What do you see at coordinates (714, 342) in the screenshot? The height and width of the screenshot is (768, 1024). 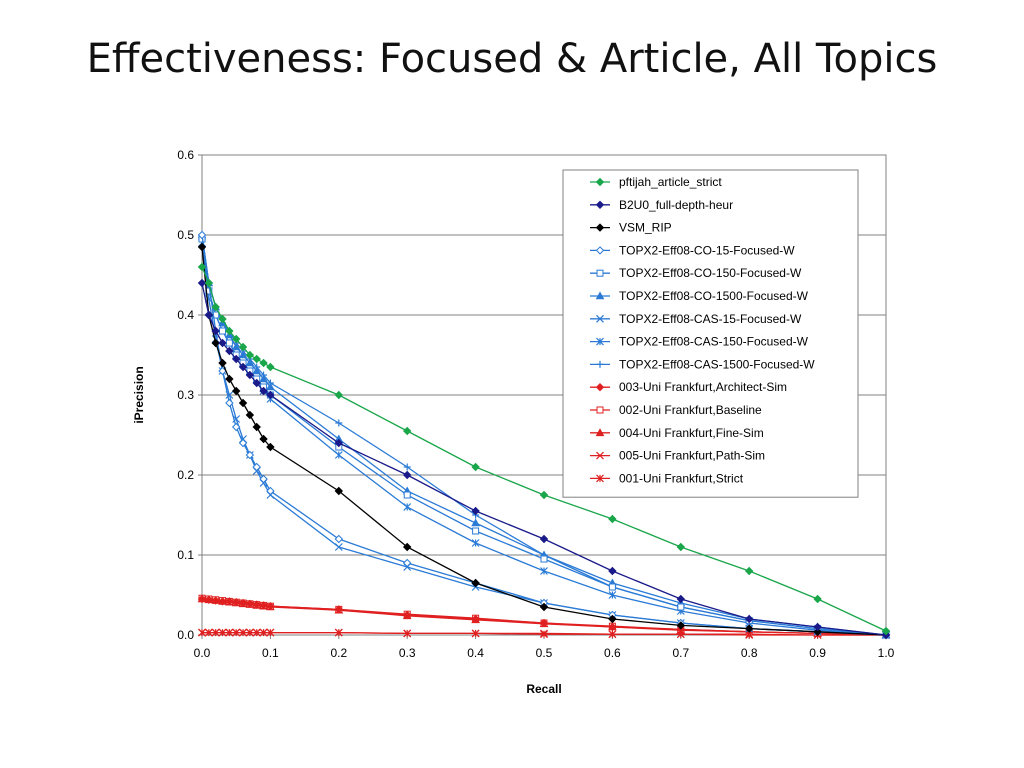 I see `legend-label: TOPX2-Eff08-CAS-150-Focused-W` at bounding box center [714, 342].